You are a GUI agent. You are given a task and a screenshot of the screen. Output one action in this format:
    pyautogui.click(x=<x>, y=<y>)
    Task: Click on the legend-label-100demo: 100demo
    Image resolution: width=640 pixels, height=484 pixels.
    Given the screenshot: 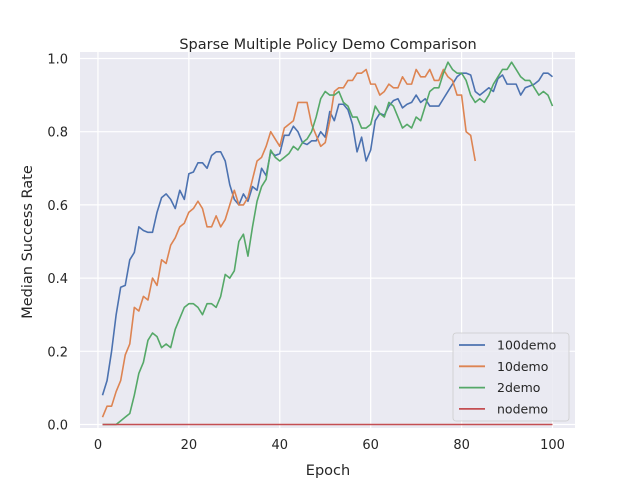 What is the action you would take?
    pyautogui.click(x=526, y=345)
    